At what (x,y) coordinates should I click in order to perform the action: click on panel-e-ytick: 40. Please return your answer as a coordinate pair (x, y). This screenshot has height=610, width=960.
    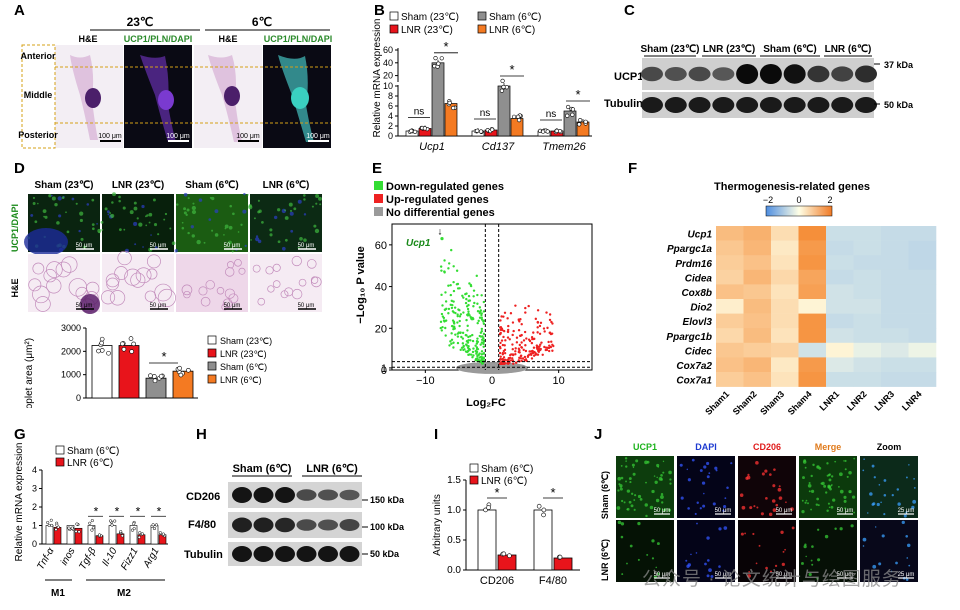
    Looking at the image, I should click on (381, 288).